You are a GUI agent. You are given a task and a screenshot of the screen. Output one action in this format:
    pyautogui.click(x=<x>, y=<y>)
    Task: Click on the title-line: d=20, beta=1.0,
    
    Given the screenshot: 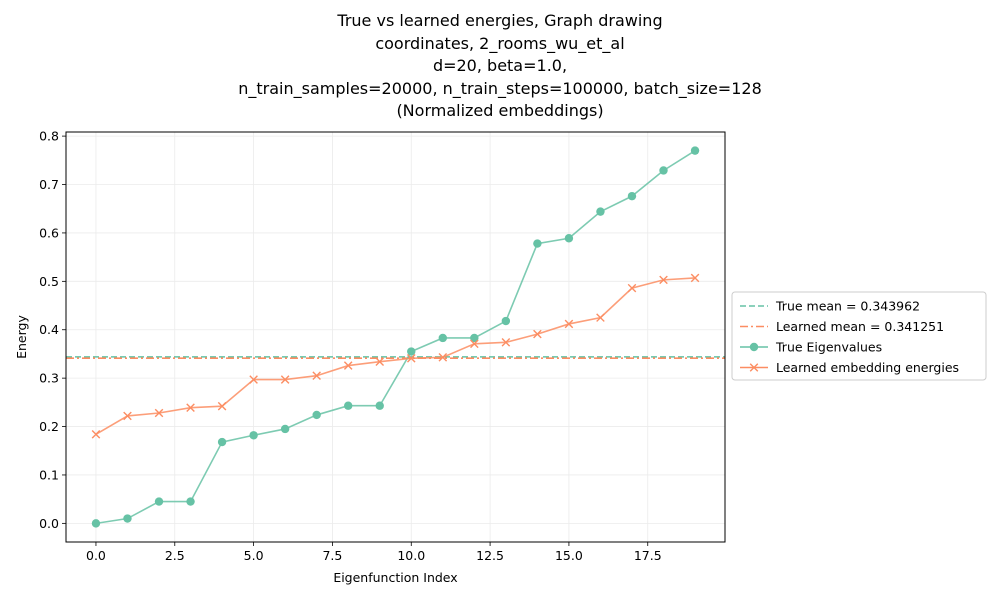 What is the action you would take?
    pyautogui.click(x=500, y=65)
    